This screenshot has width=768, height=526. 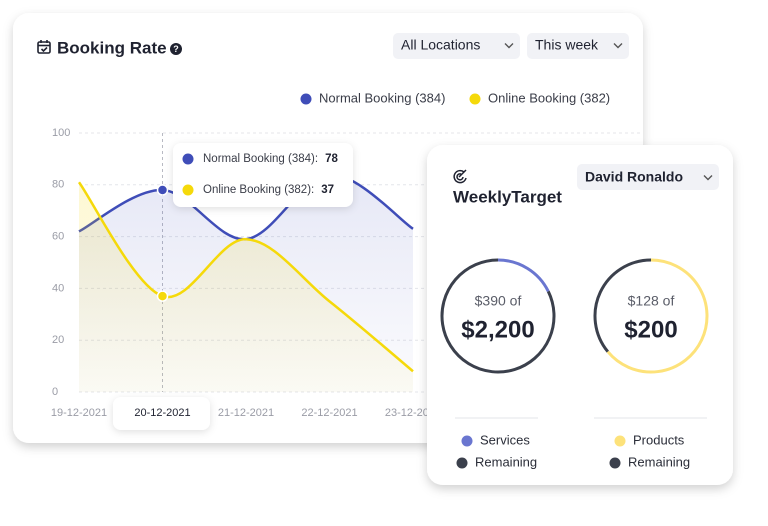 I want to click on y-tick-label: 40, so click(x=58, y=288).